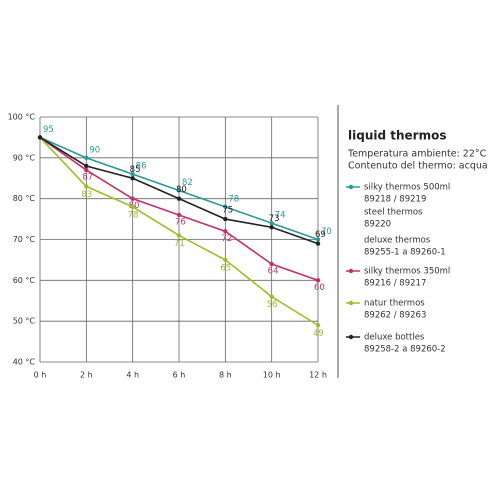  I want to click on x-tick-label: 2 h, so click(86, 375).